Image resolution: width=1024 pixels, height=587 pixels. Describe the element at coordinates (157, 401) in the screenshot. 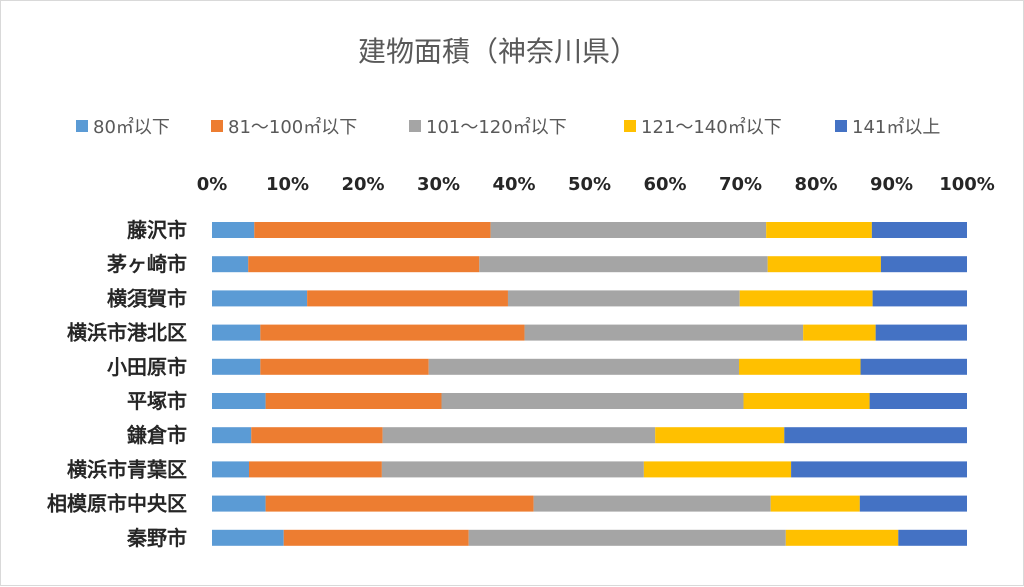

I see `category-label: 平塚市` at that location.